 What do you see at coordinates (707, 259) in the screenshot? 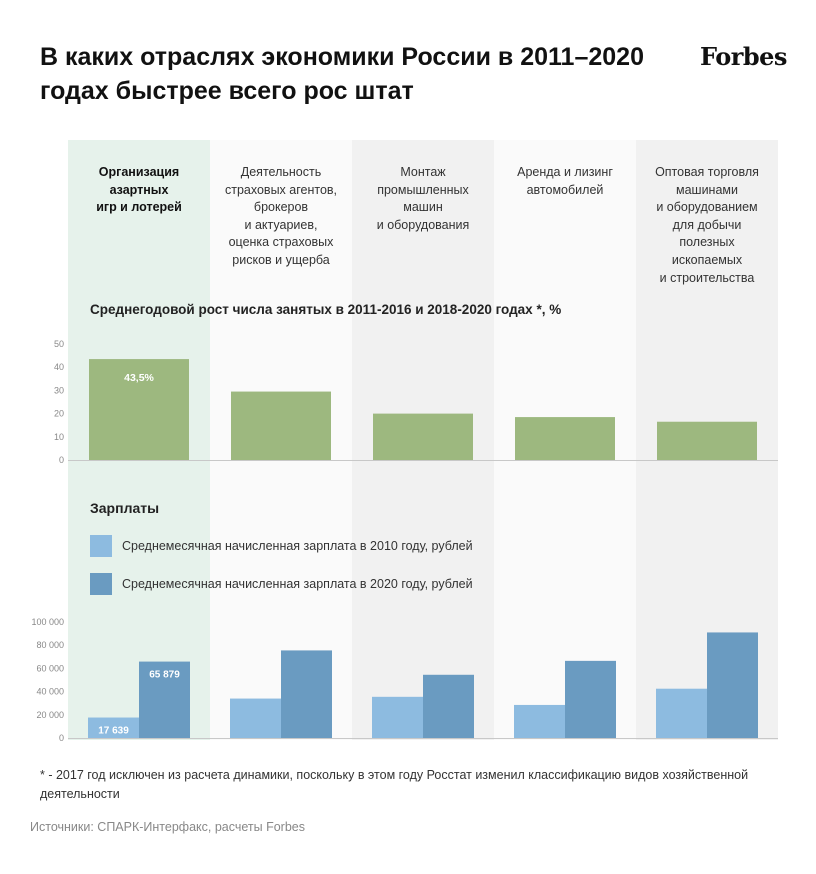
I see `category-line: ископаемых` at bounding box center [707, 259].